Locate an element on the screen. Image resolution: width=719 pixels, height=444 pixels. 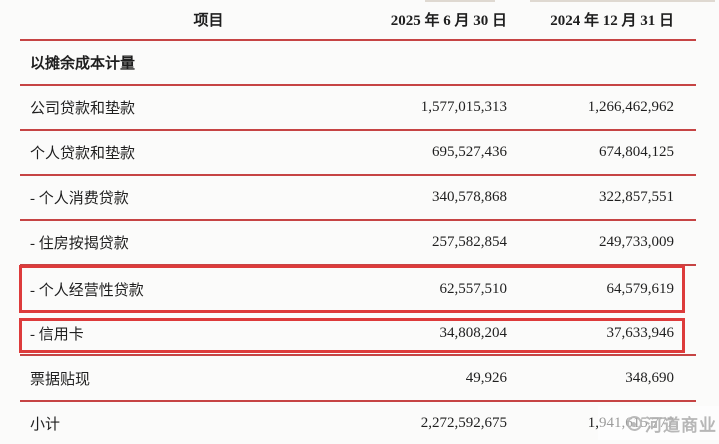
table-header-row: 项目 2025 年 6 月 30 日 2024 年 12 月 31 日 is located at coordinates (358, 20).